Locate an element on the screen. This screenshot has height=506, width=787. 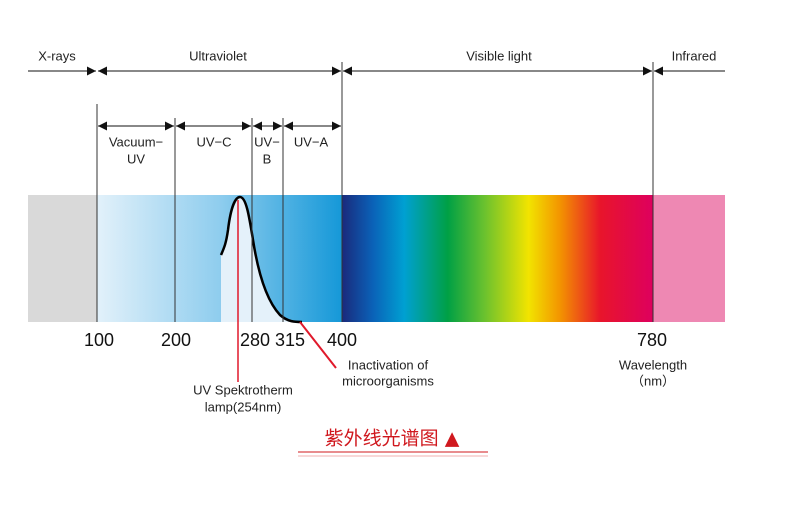
region-label: Infrared is located at coordinates (694, 55).